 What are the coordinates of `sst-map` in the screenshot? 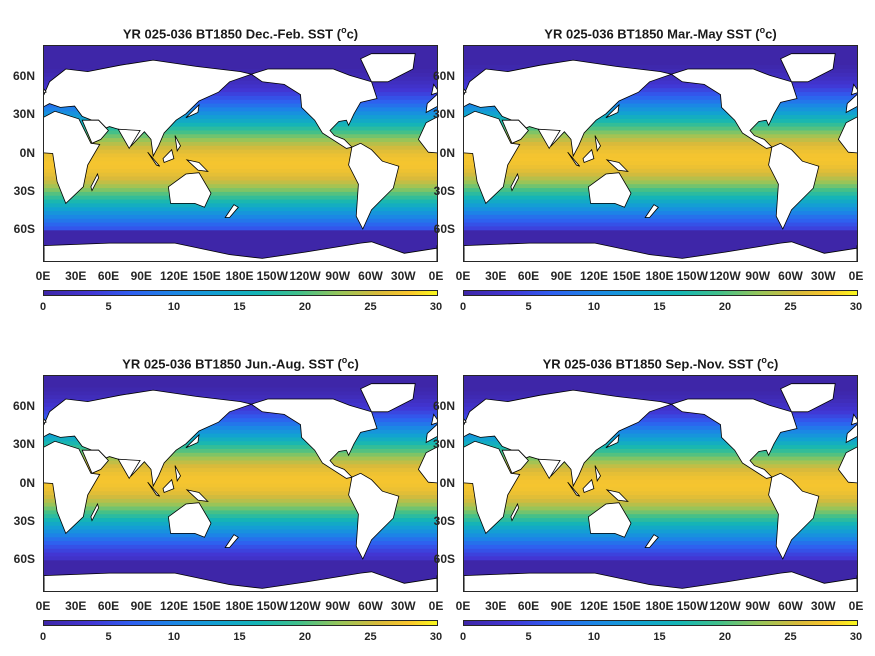 It's located at (660, 483).